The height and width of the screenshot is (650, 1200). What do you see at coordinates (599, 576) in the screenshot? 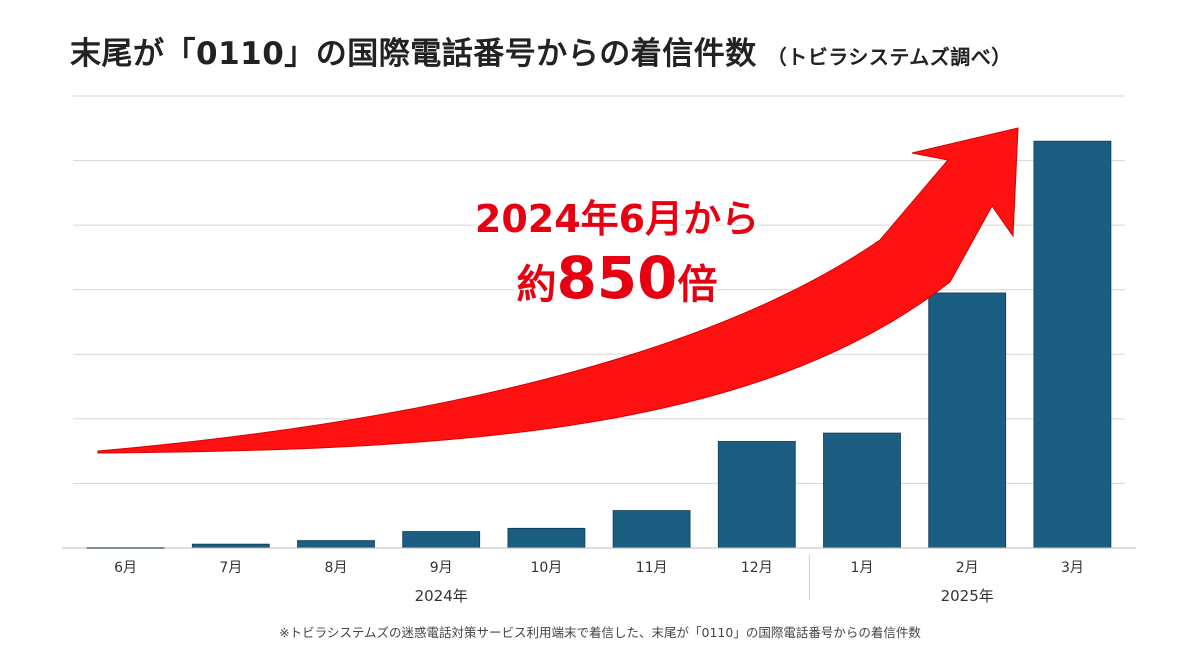
I see `x-axis: 6月 7月 8月 9月 10月 11月 12月 1月 2月 3月 2024年 2025年` at bounding box center [599, 576].